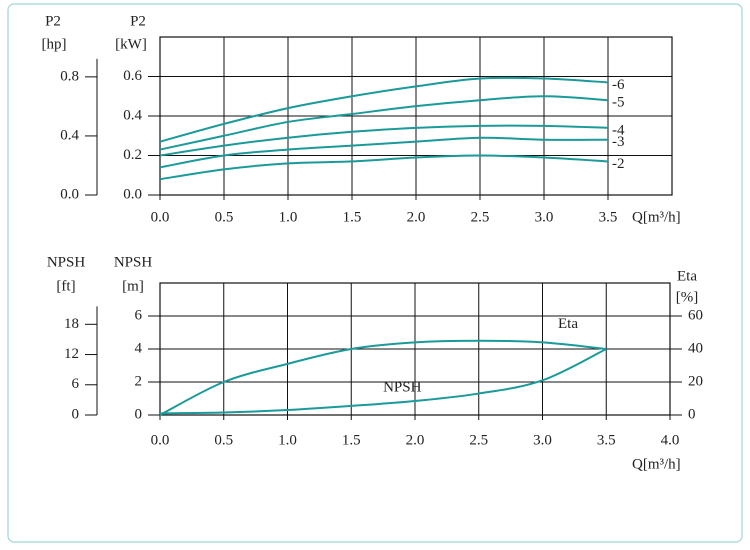 This screenshot has height=550, width=750. What do you see at coordinates (69, 76) in the screenshot?
I see `y-tick-label: 0.8` at bounding box center [69, 76].